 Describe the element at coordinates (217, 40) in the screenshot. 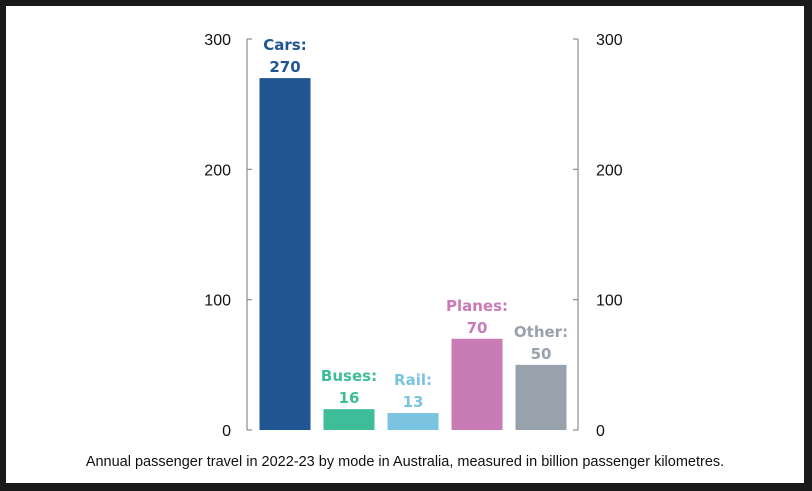

I see `y-tick-label-left: 300` at that location.